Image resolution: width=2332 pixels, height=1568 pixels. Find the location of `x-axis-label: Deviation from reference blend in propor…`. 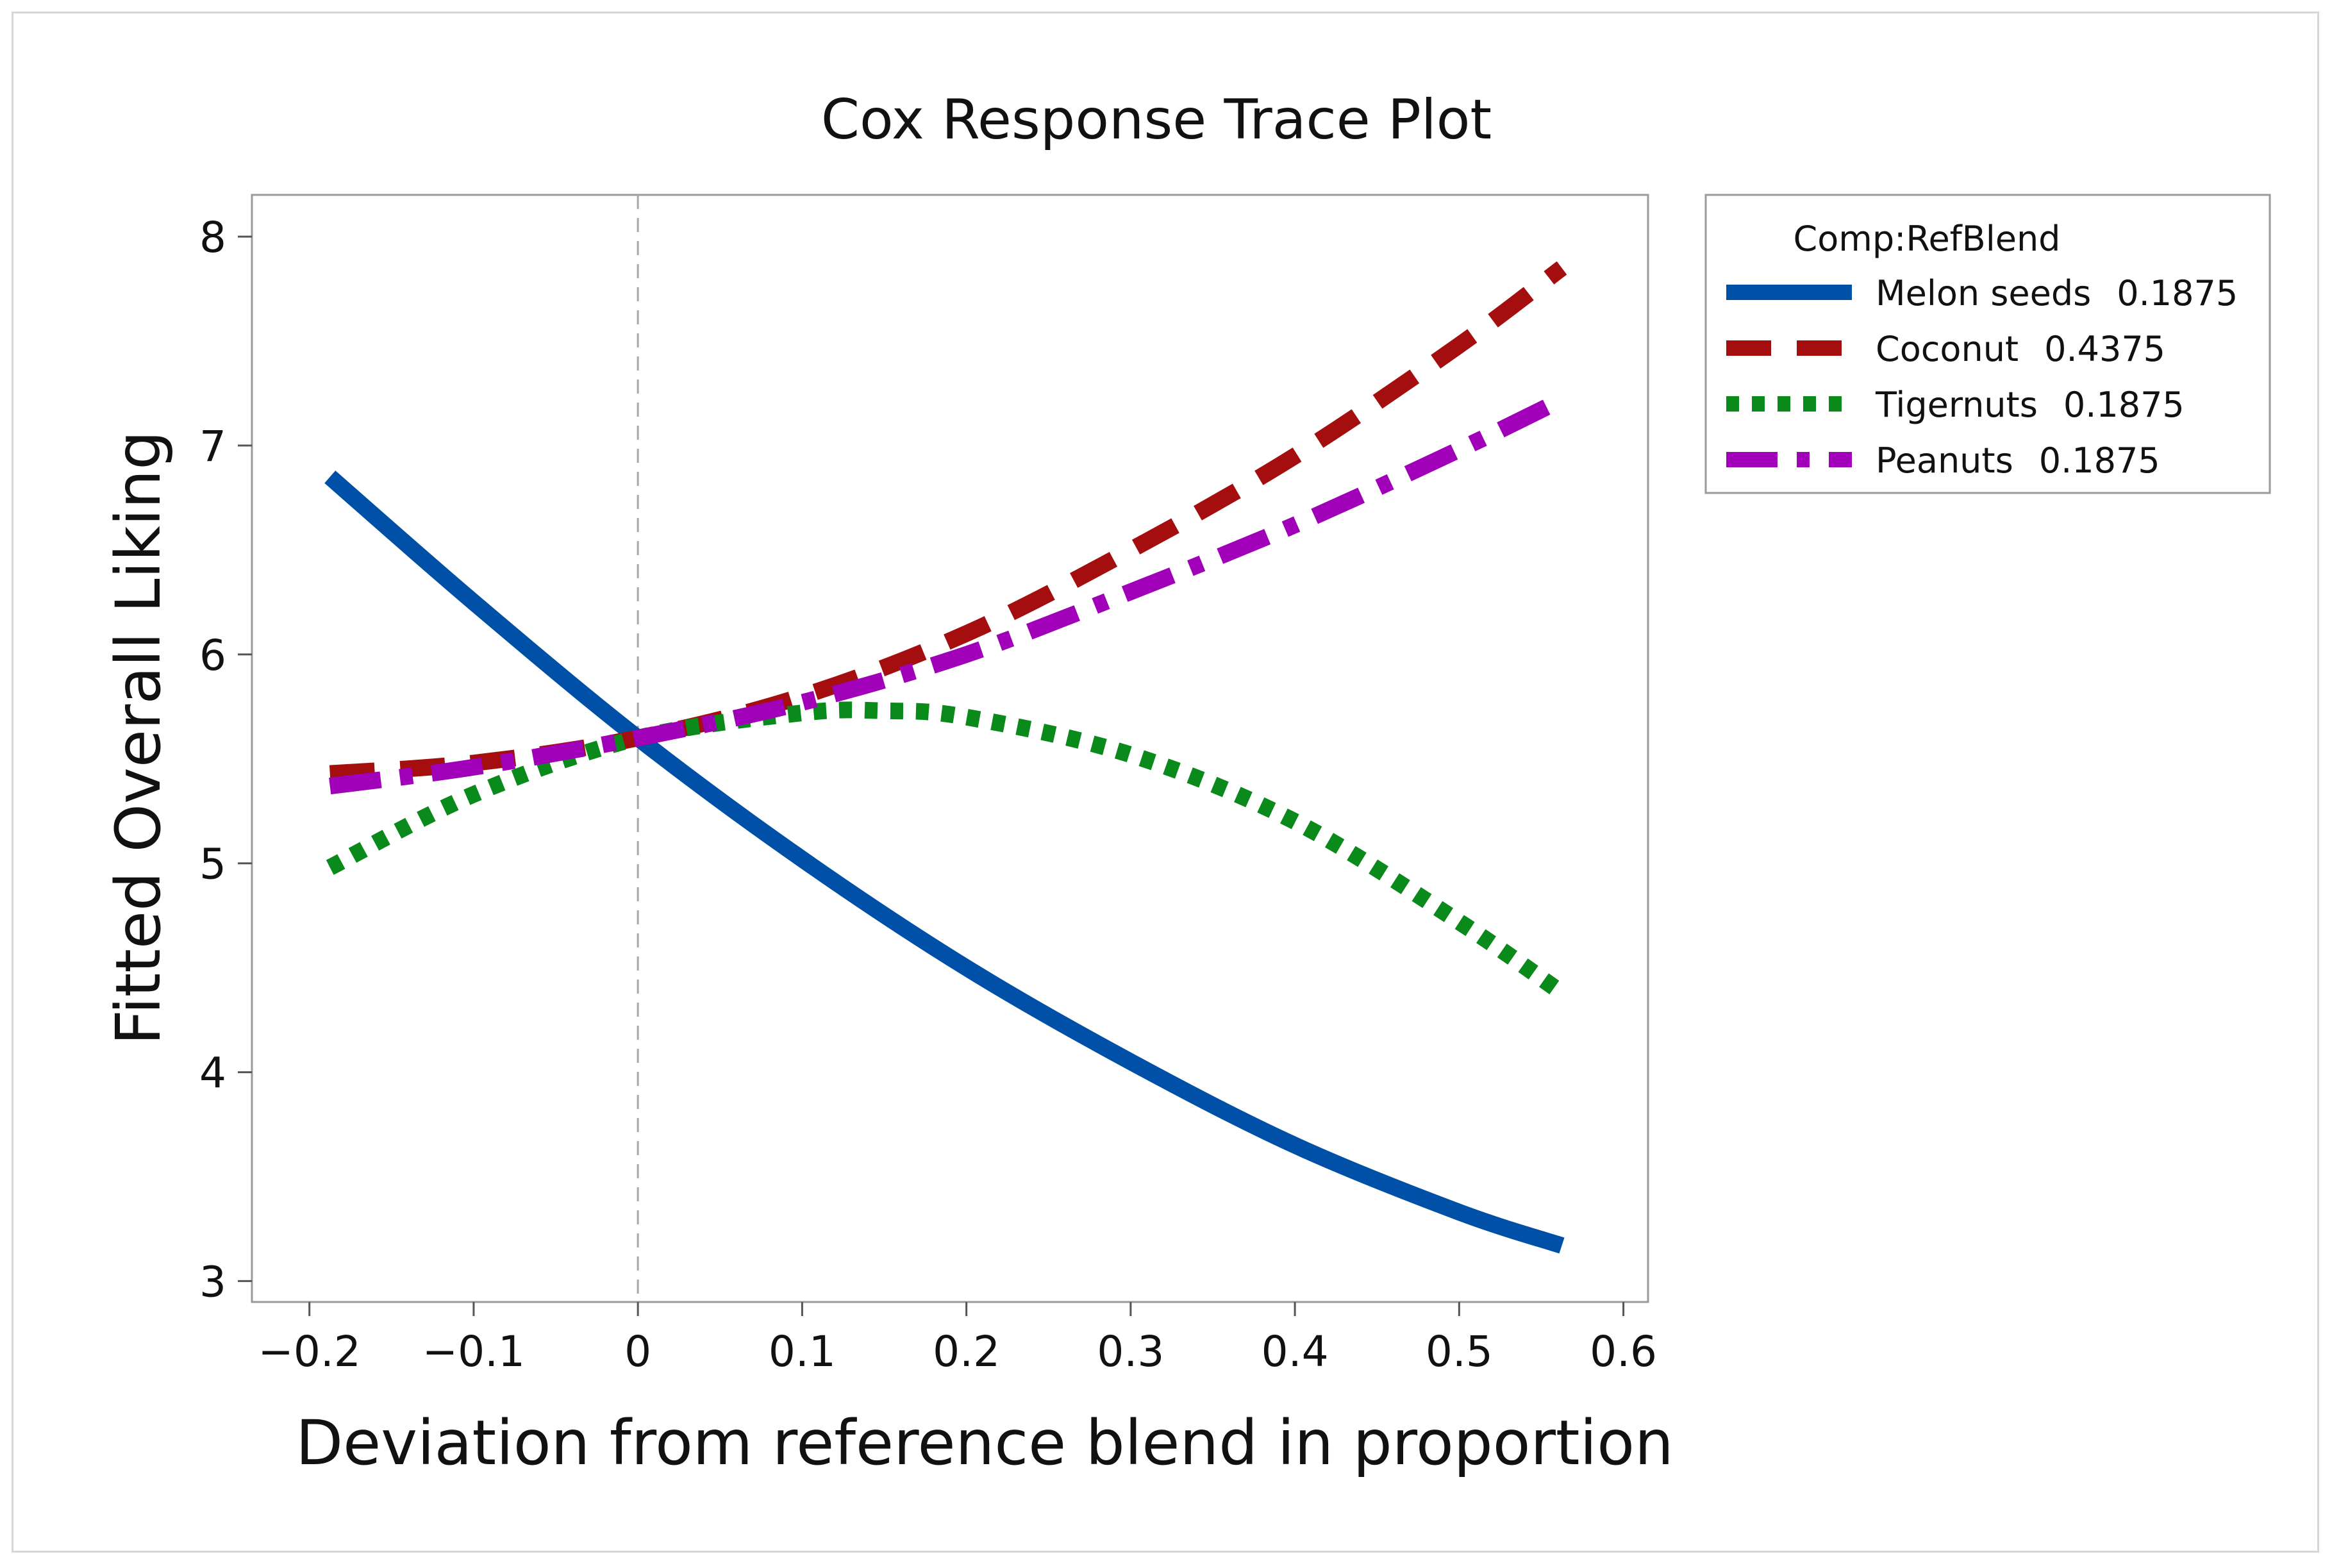

x-axis-label: Deviation from reference blend in propor… is located at coordinates (985, 1443).